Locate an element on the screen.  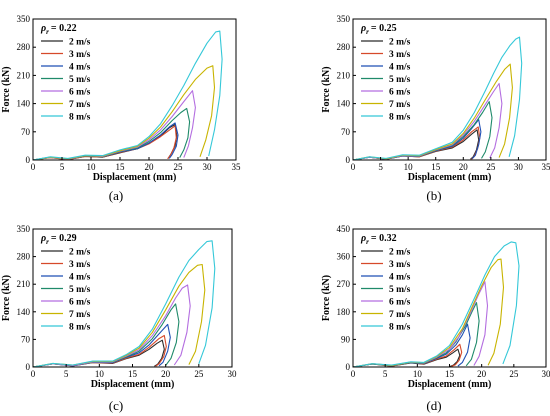
series-line-5ms-panel1 is located at coordinates (422, 131).